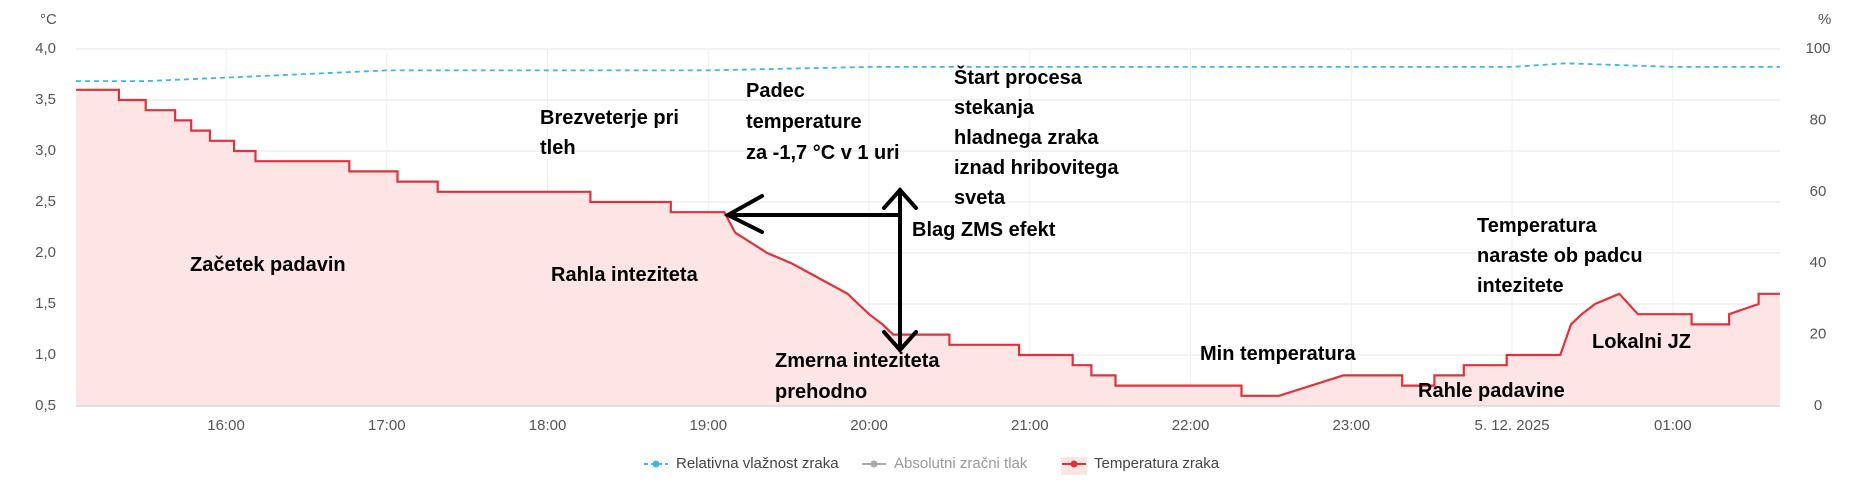  What do you see at coordinates (1520, 286) in the screenshot?
I see `annotation: intezitete` at bounding box center [1520, 286].